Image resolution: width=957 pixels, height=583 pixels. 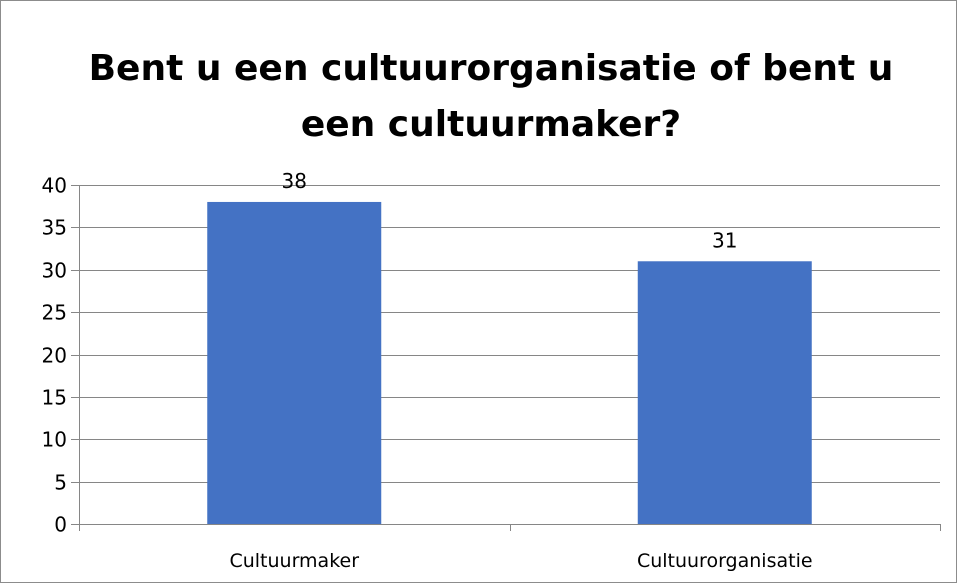 I want to click on data-label: 38, so click(x=294, y=181).